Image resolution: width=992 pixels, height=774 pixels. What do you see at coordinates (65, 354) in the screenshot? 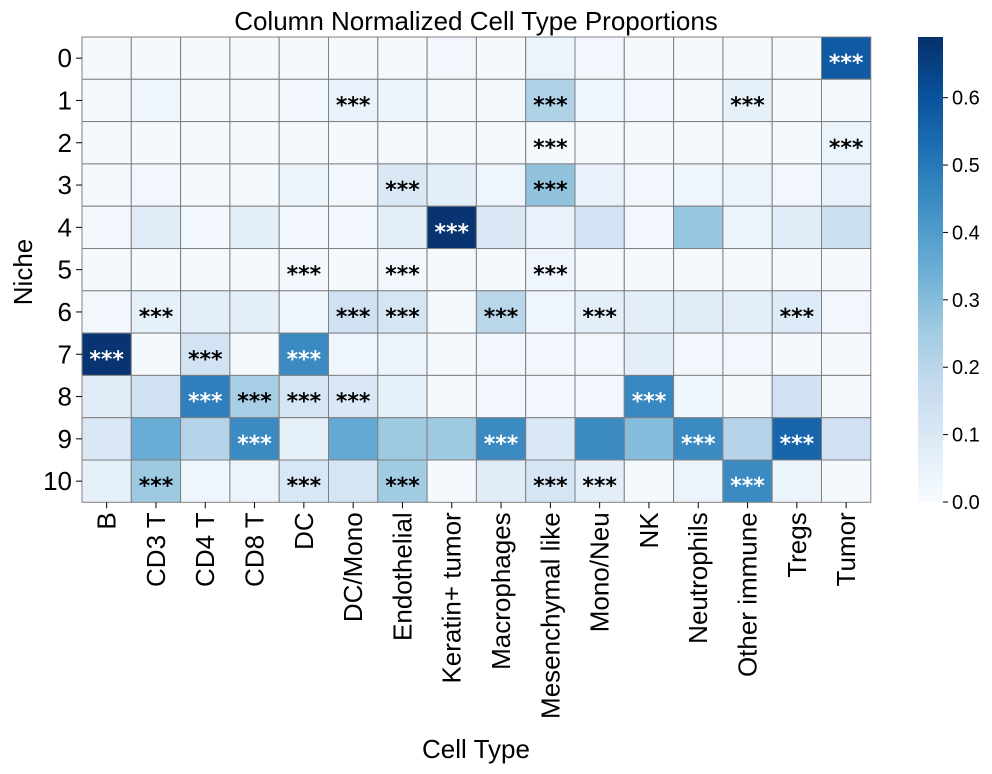
I see `y-tick-label: 7` at bounding box center [65, 354].